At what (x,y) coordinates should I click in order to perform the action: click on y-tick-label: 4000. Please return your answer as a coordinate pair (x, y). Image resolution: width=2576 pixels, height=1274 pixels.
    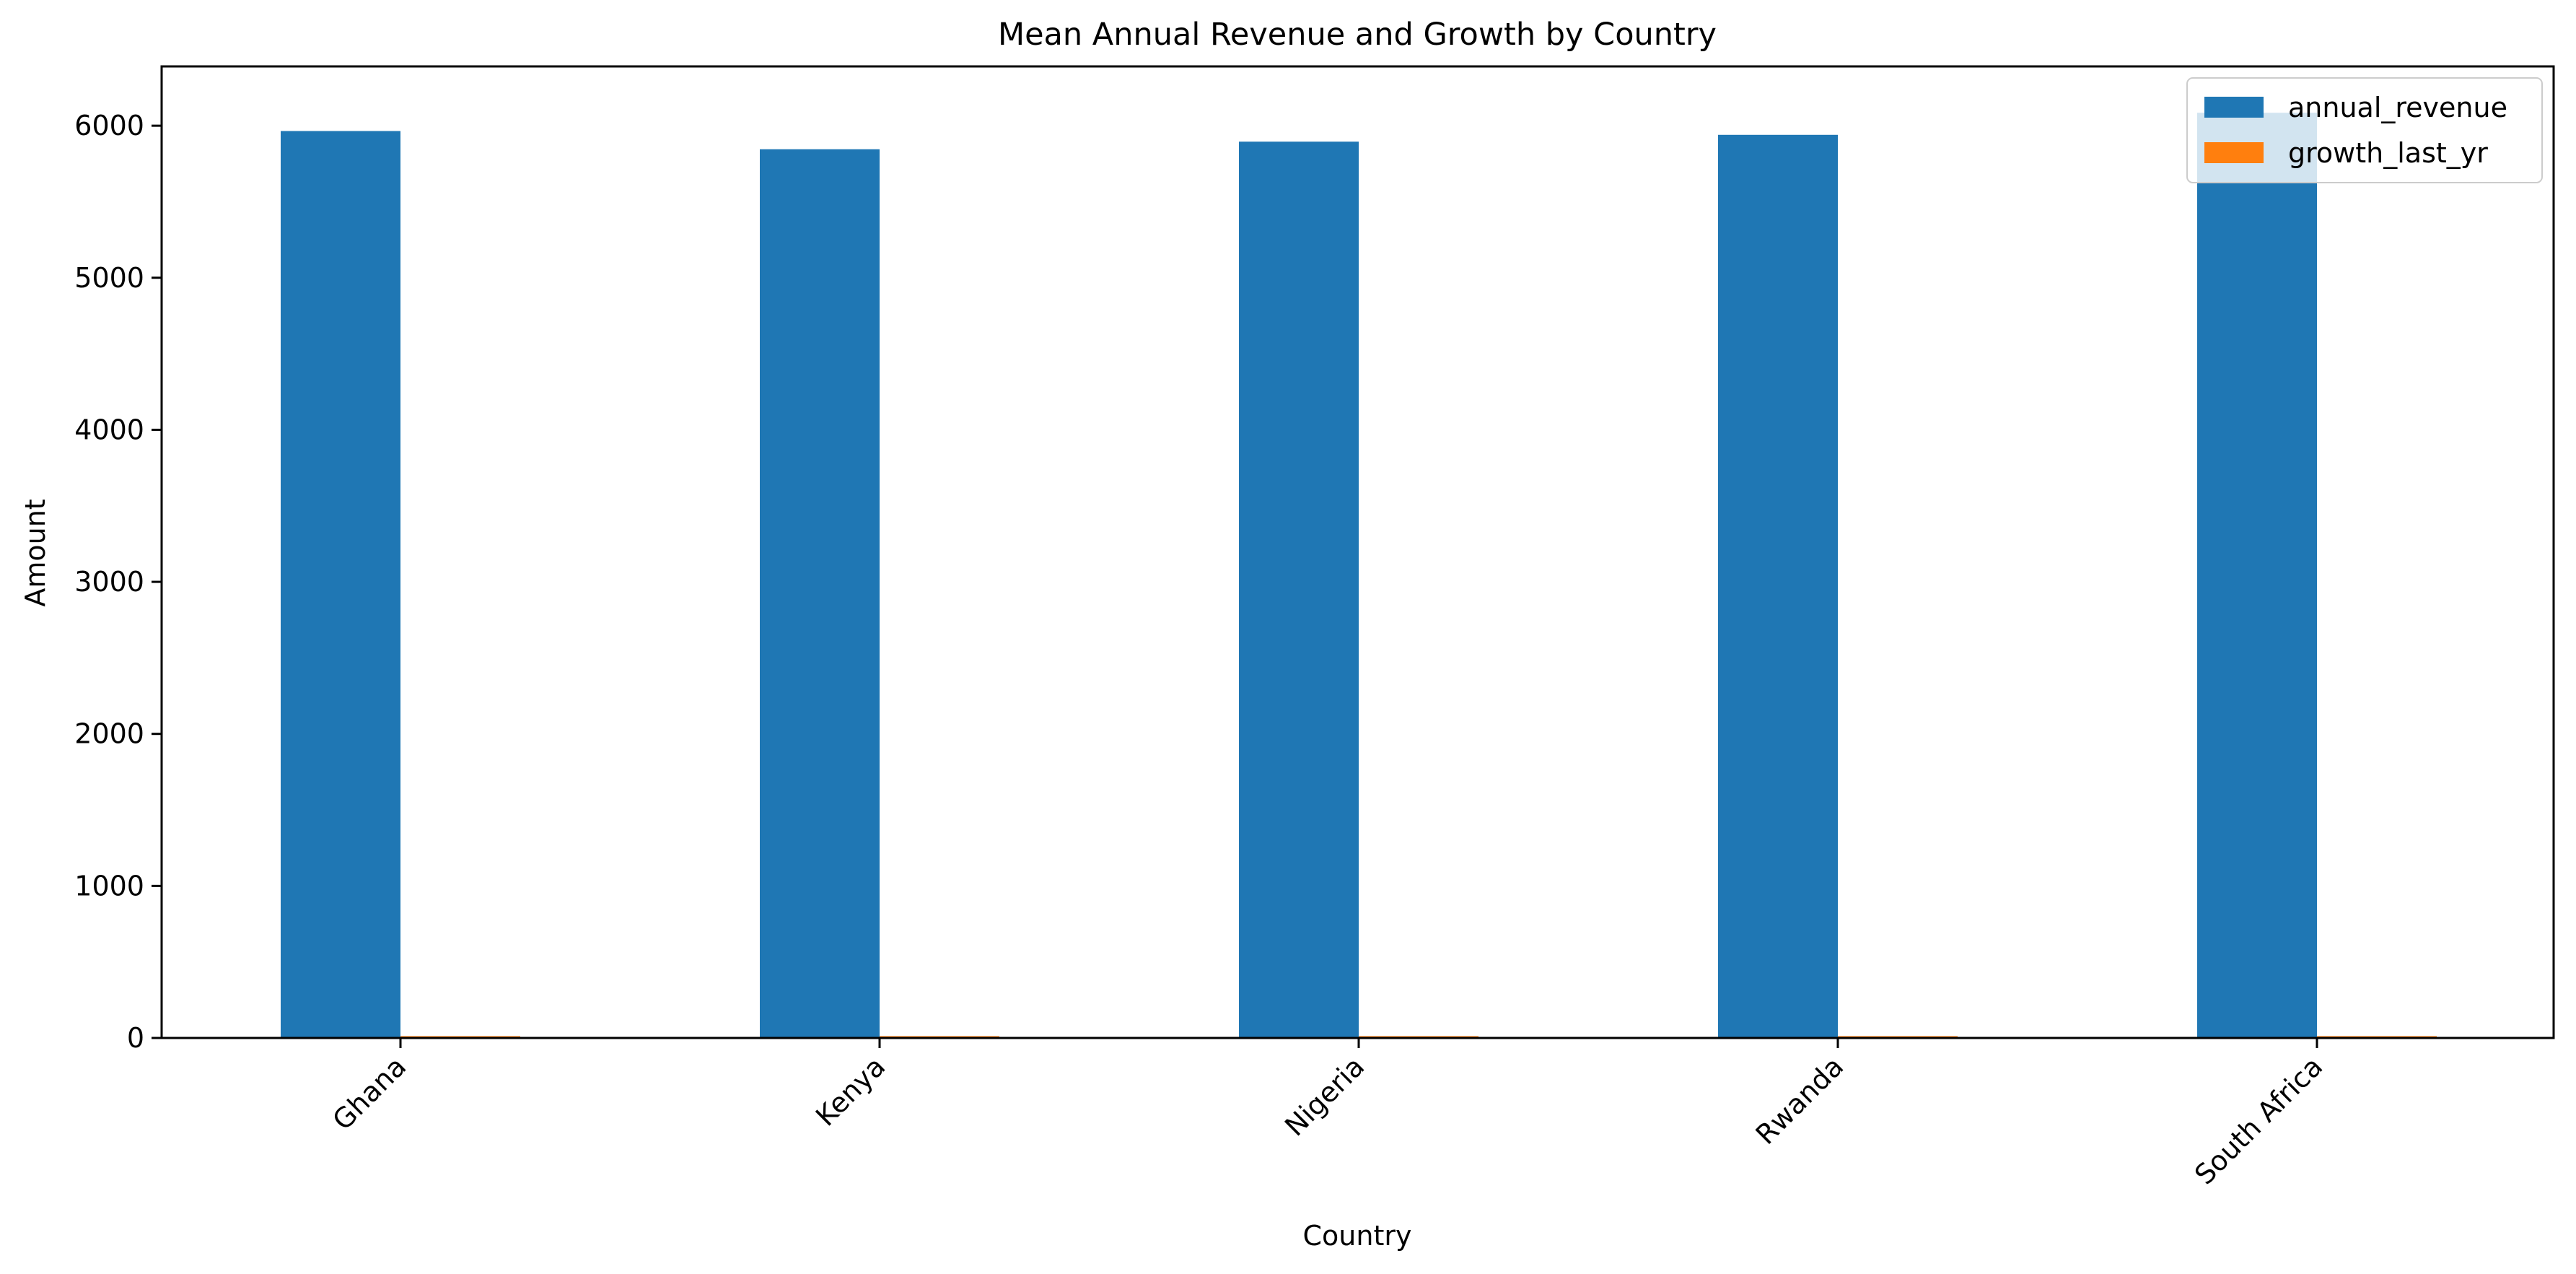
    Looking at the image, I should click on (109, 430).